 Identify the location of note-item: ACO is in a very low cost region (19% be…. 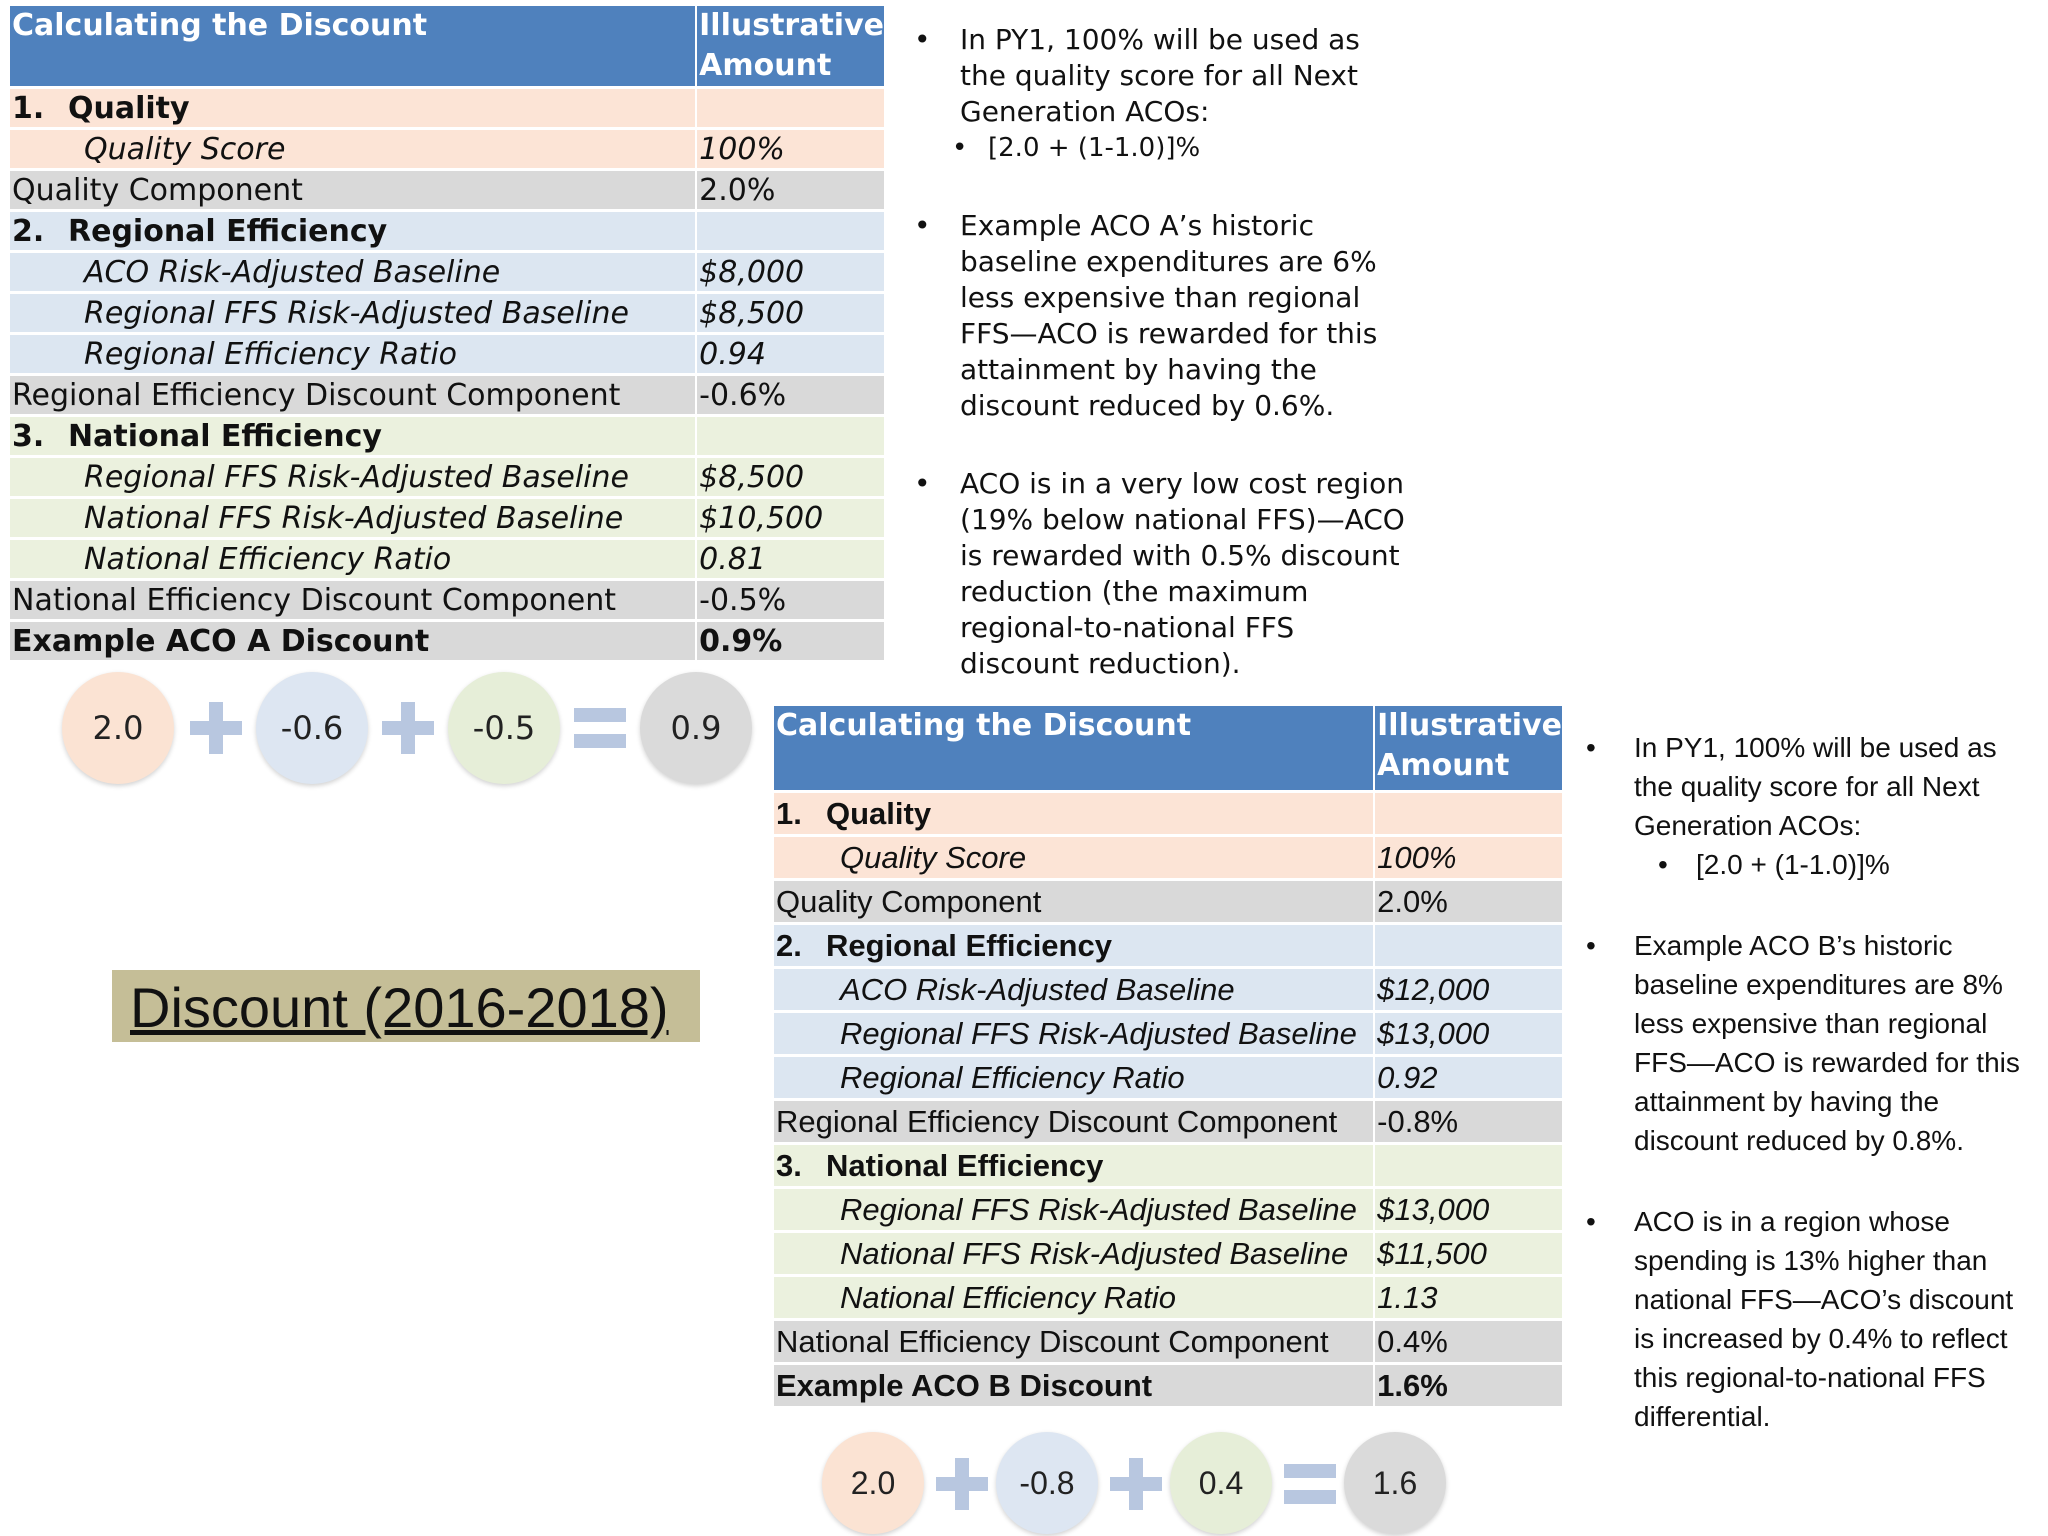
(1162, 574).